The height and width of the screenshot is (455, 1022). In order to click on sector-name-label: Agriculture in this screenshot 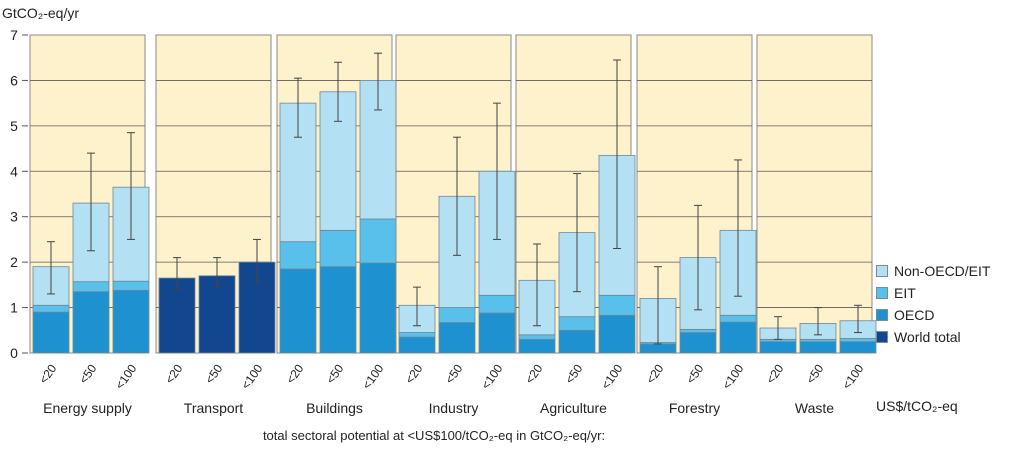, I will do `click(573, 408)`.